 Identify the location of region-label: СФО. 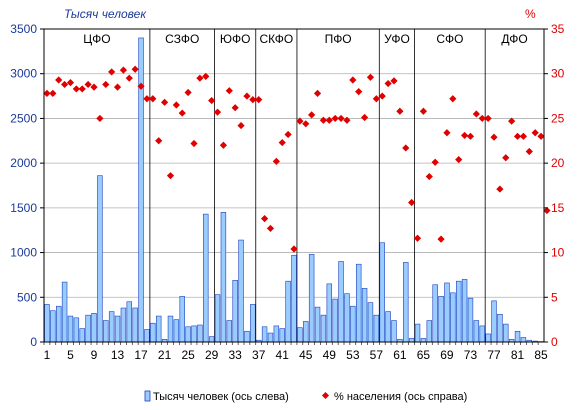
(449, 39).